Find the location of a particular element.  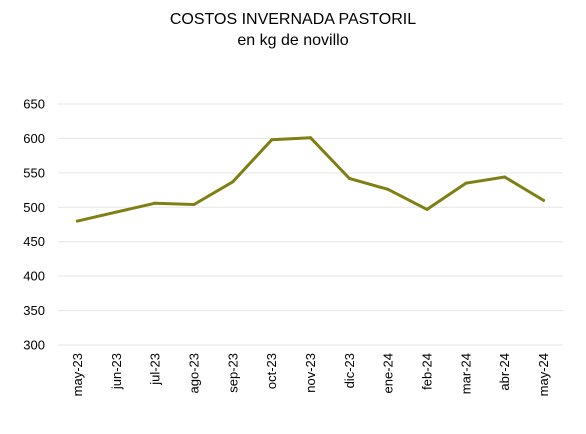

y-tick-label: 600 is located at coordinates (34, 138).